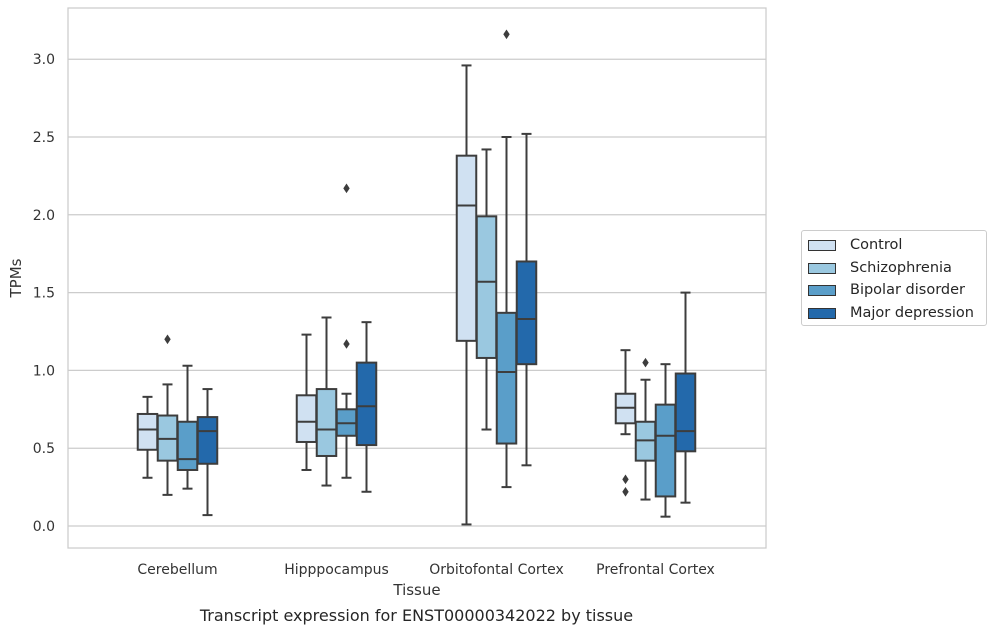 The height and width of the screenshot is (634, 997). What do you see at coordinates (496, 570) in the screenshot?
I see `x-tick-label-orbitofontal-cortex: Orbitofontal Cortex` at bounding box center [496, 570].